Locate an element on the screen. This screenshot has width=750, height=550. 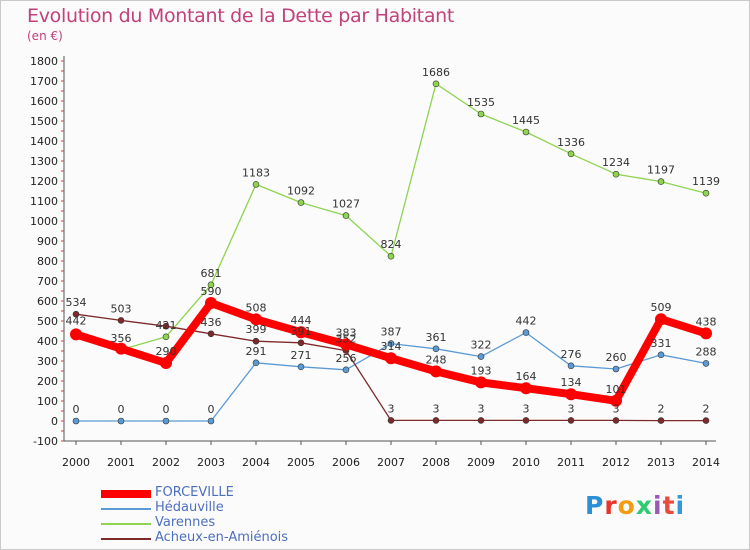
data-label: 1092 is located at coordinates (301, 191).